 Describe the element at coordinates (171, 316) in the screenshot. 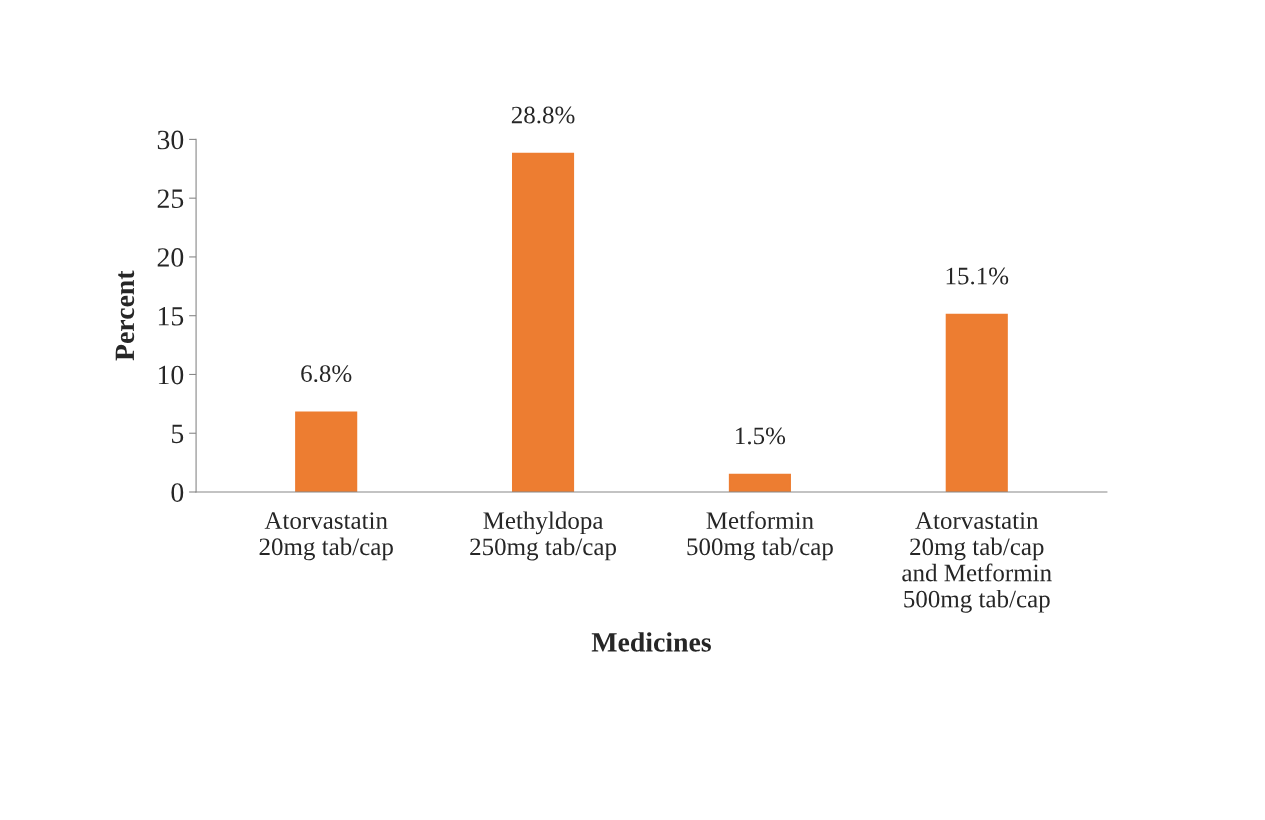

I see `y-tick-label: 15` at that location.